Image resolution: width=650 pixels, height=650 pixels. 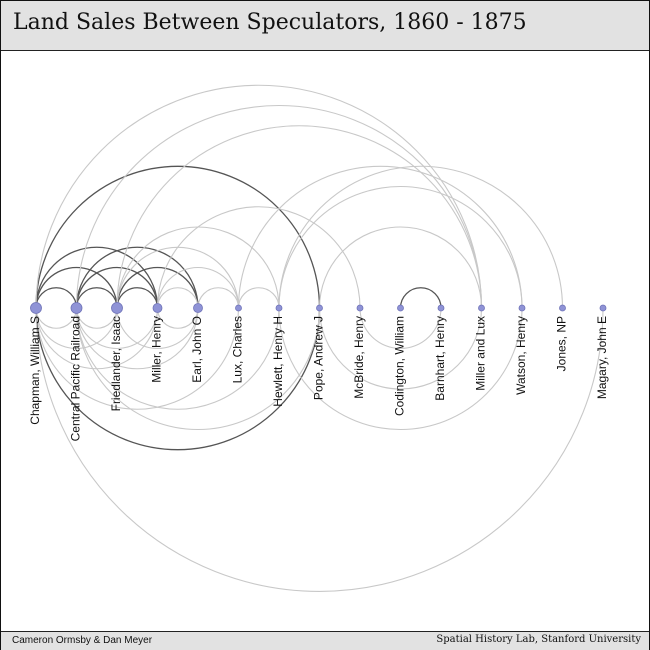 What do you see at coordinates (76, 378) in the screenshot?
I see `node-label: Central Pacific Railroad` at bounding box center [76, 378].